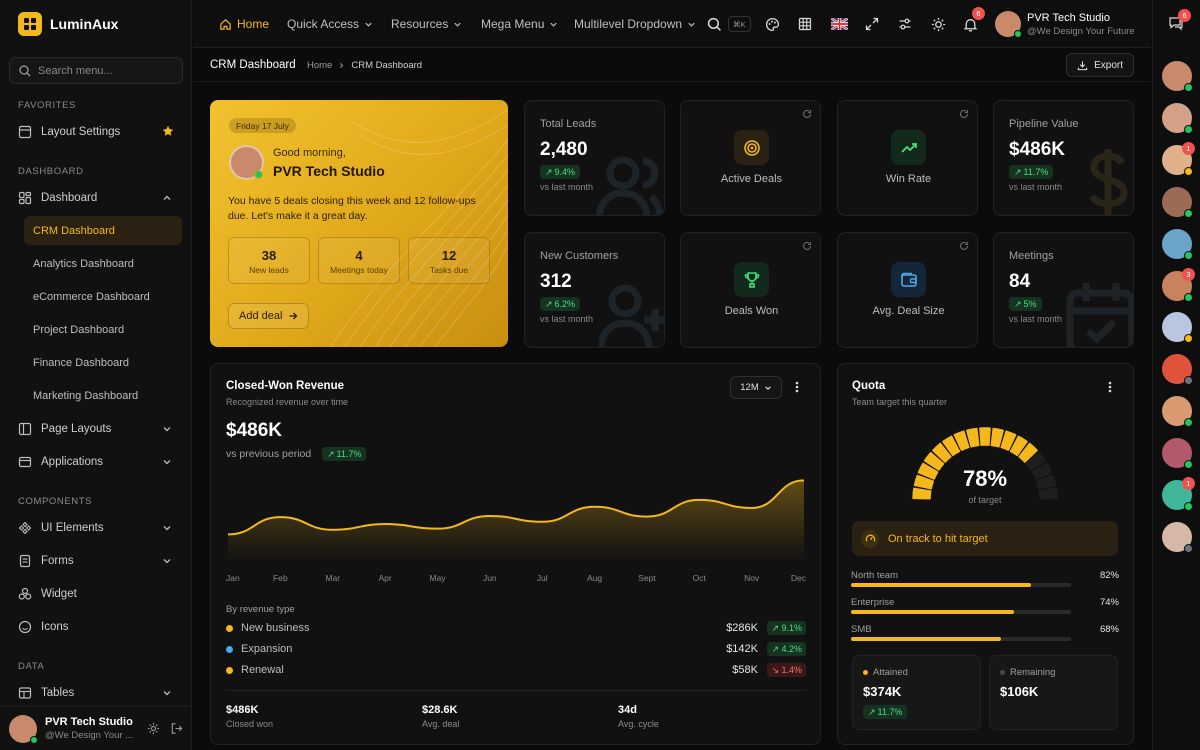 The width and height of the screenshot is (1200, 750). Describe the element at coordinates (516, 521) in the screenshot. I see `revenue-area` at that location.